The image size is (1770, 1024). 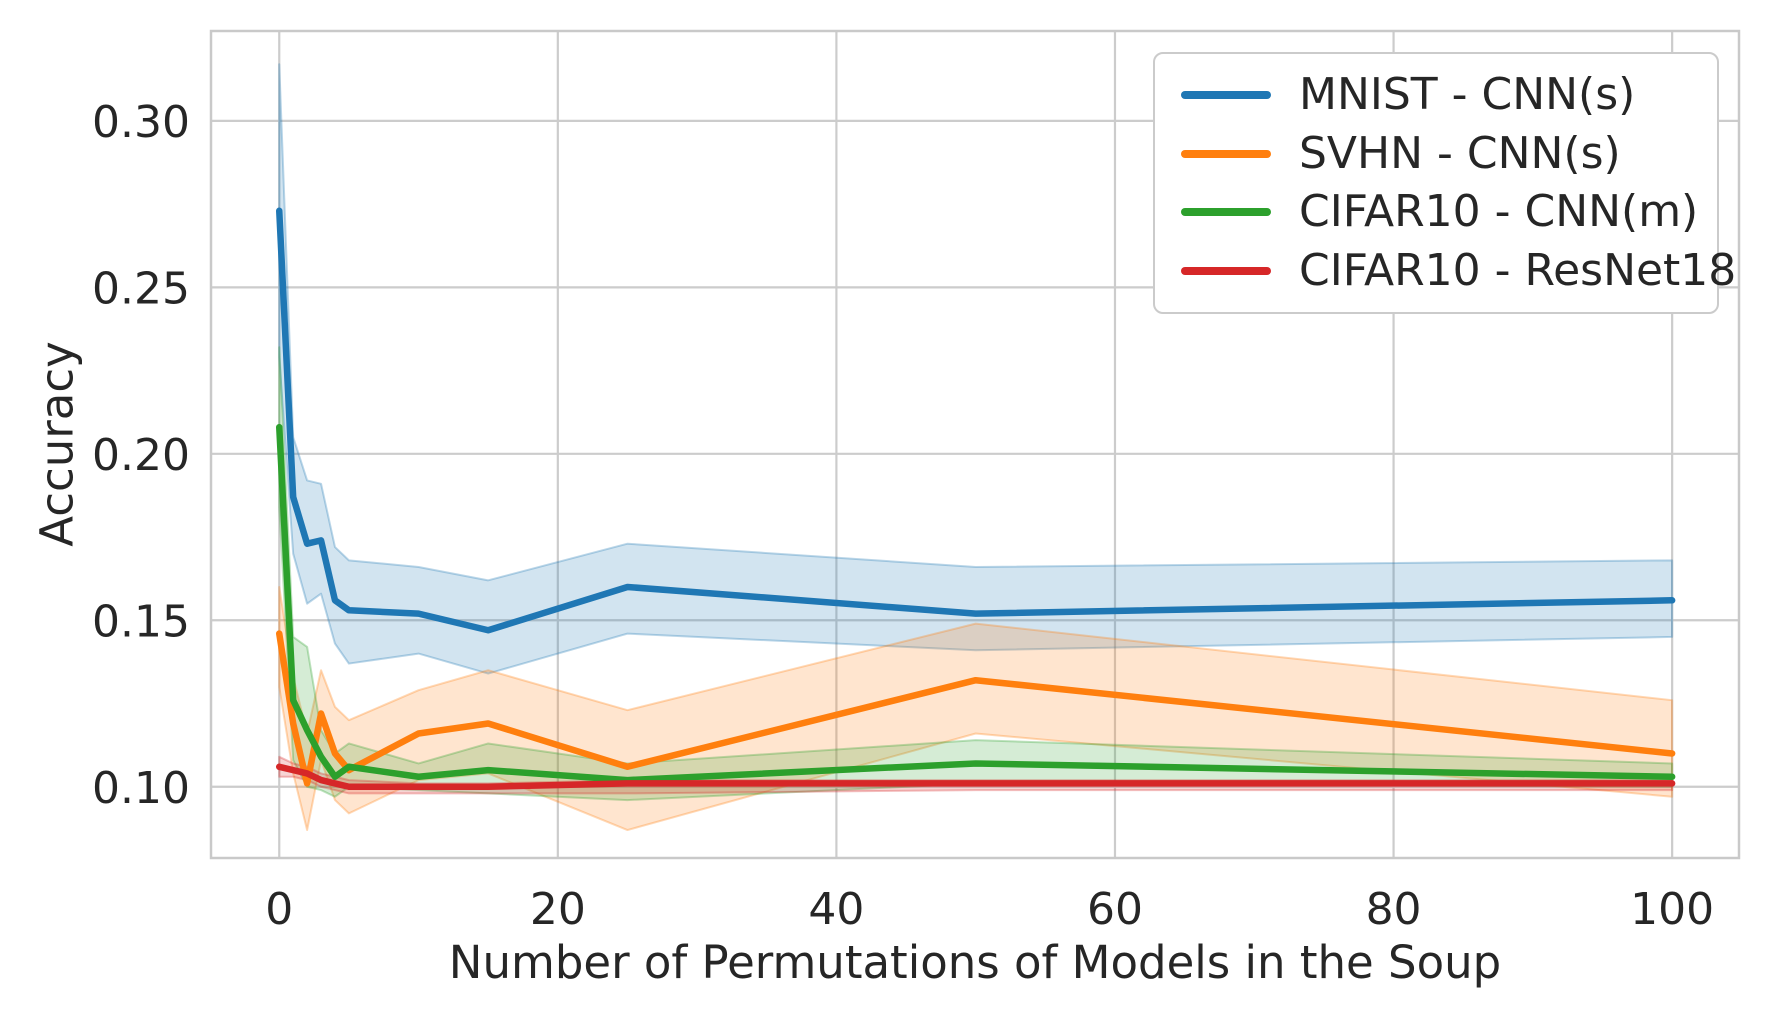 What do you see at coordinates (141, 122) in the screenshot?
I see `y-tick-label: 0.30` at bounding box center [141, 122].